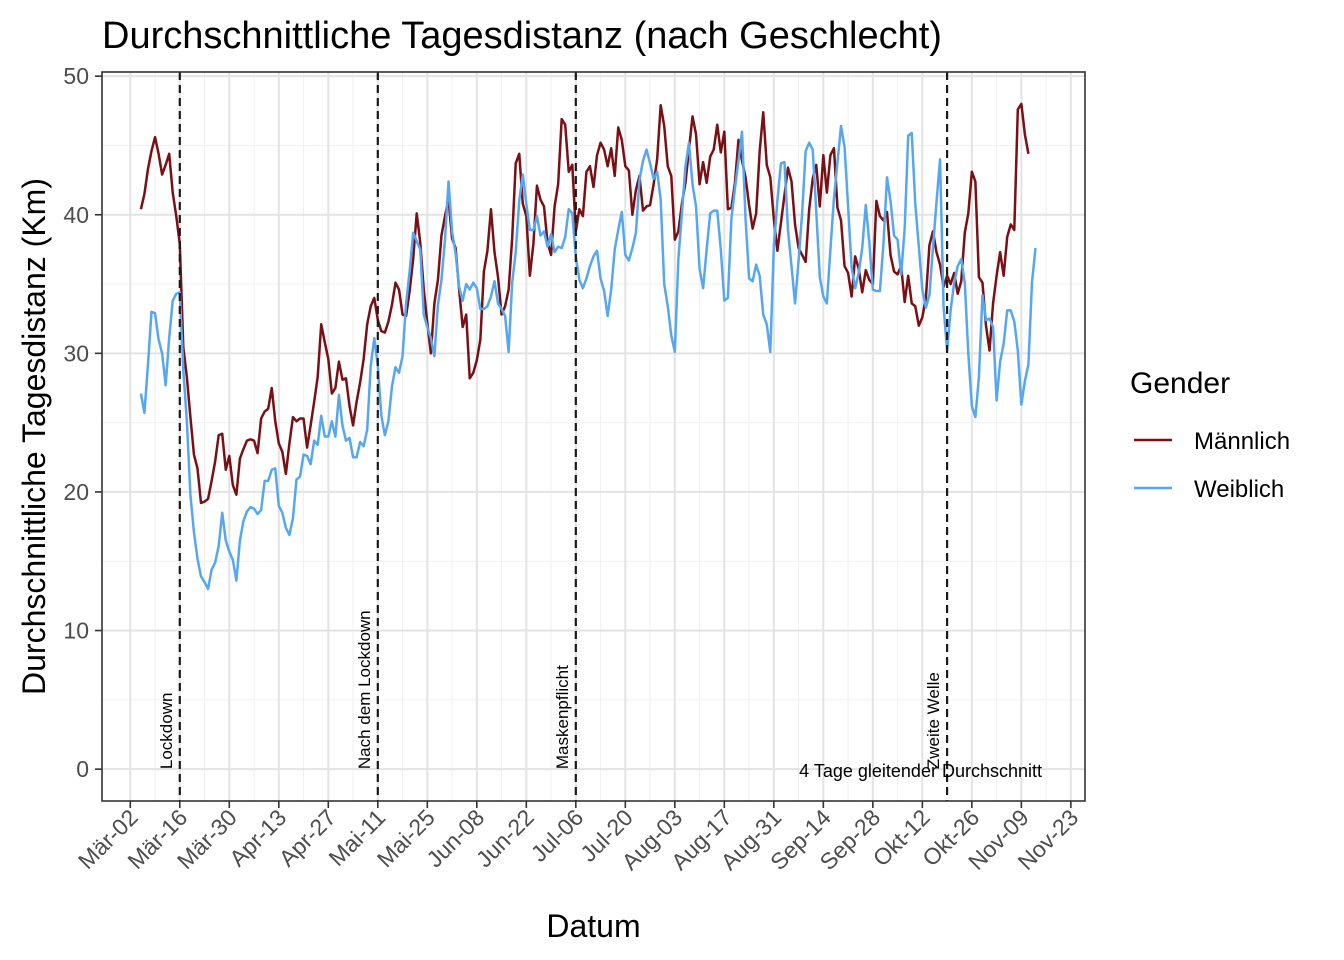 The height and width of the screenshot is (960, 1344). I want to click on event-label: Zweite Welle, so click(933, 720).